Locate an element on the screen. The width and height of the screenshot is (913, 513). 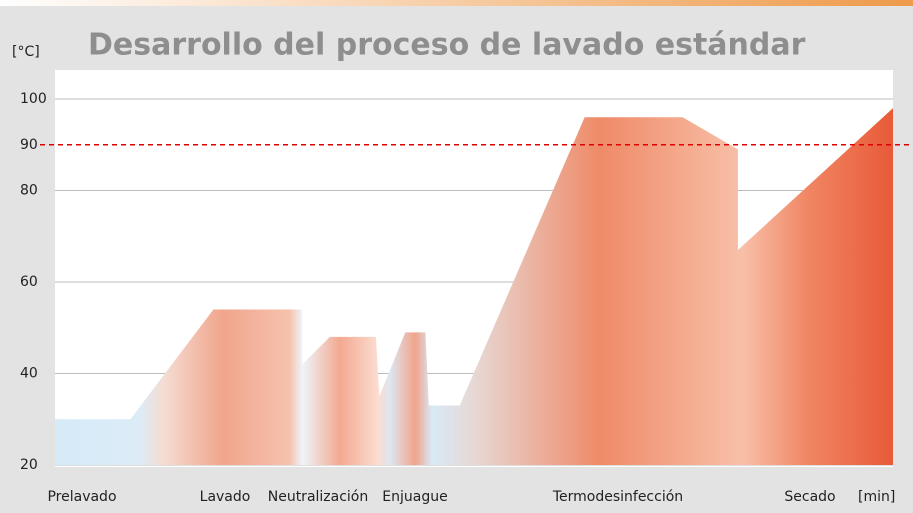
y-tick-label: 60 is located at coordinates (29, 282).